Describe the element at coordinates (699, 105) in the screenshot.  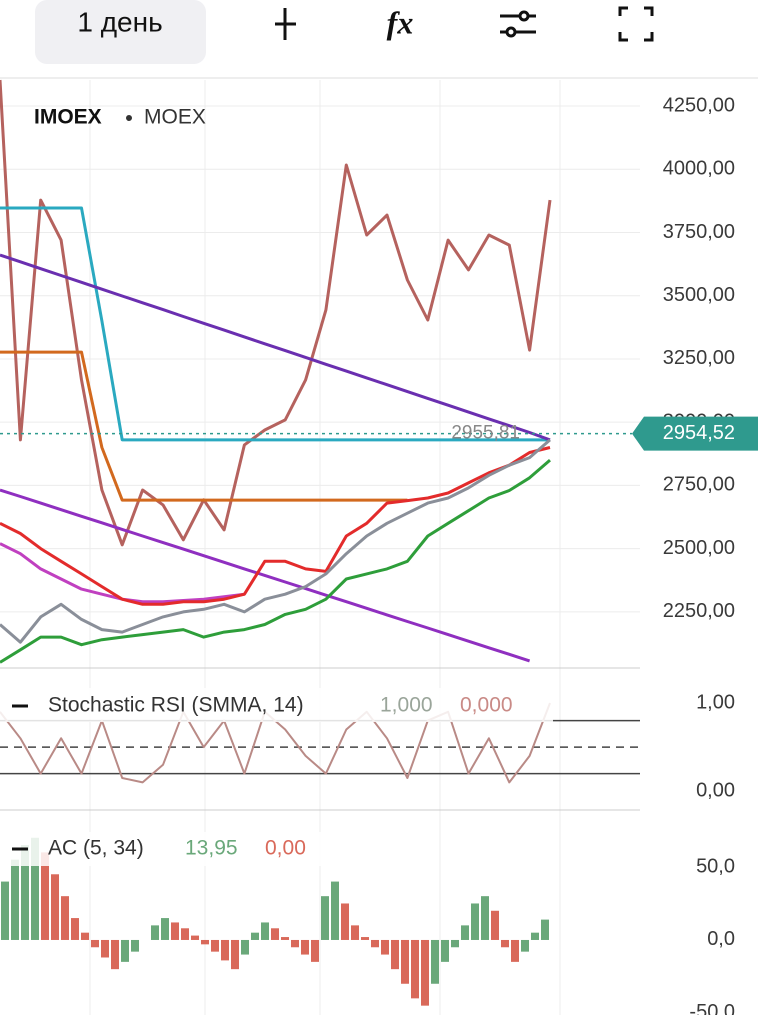
I see `y-tick-label: 4250,00` at that location.